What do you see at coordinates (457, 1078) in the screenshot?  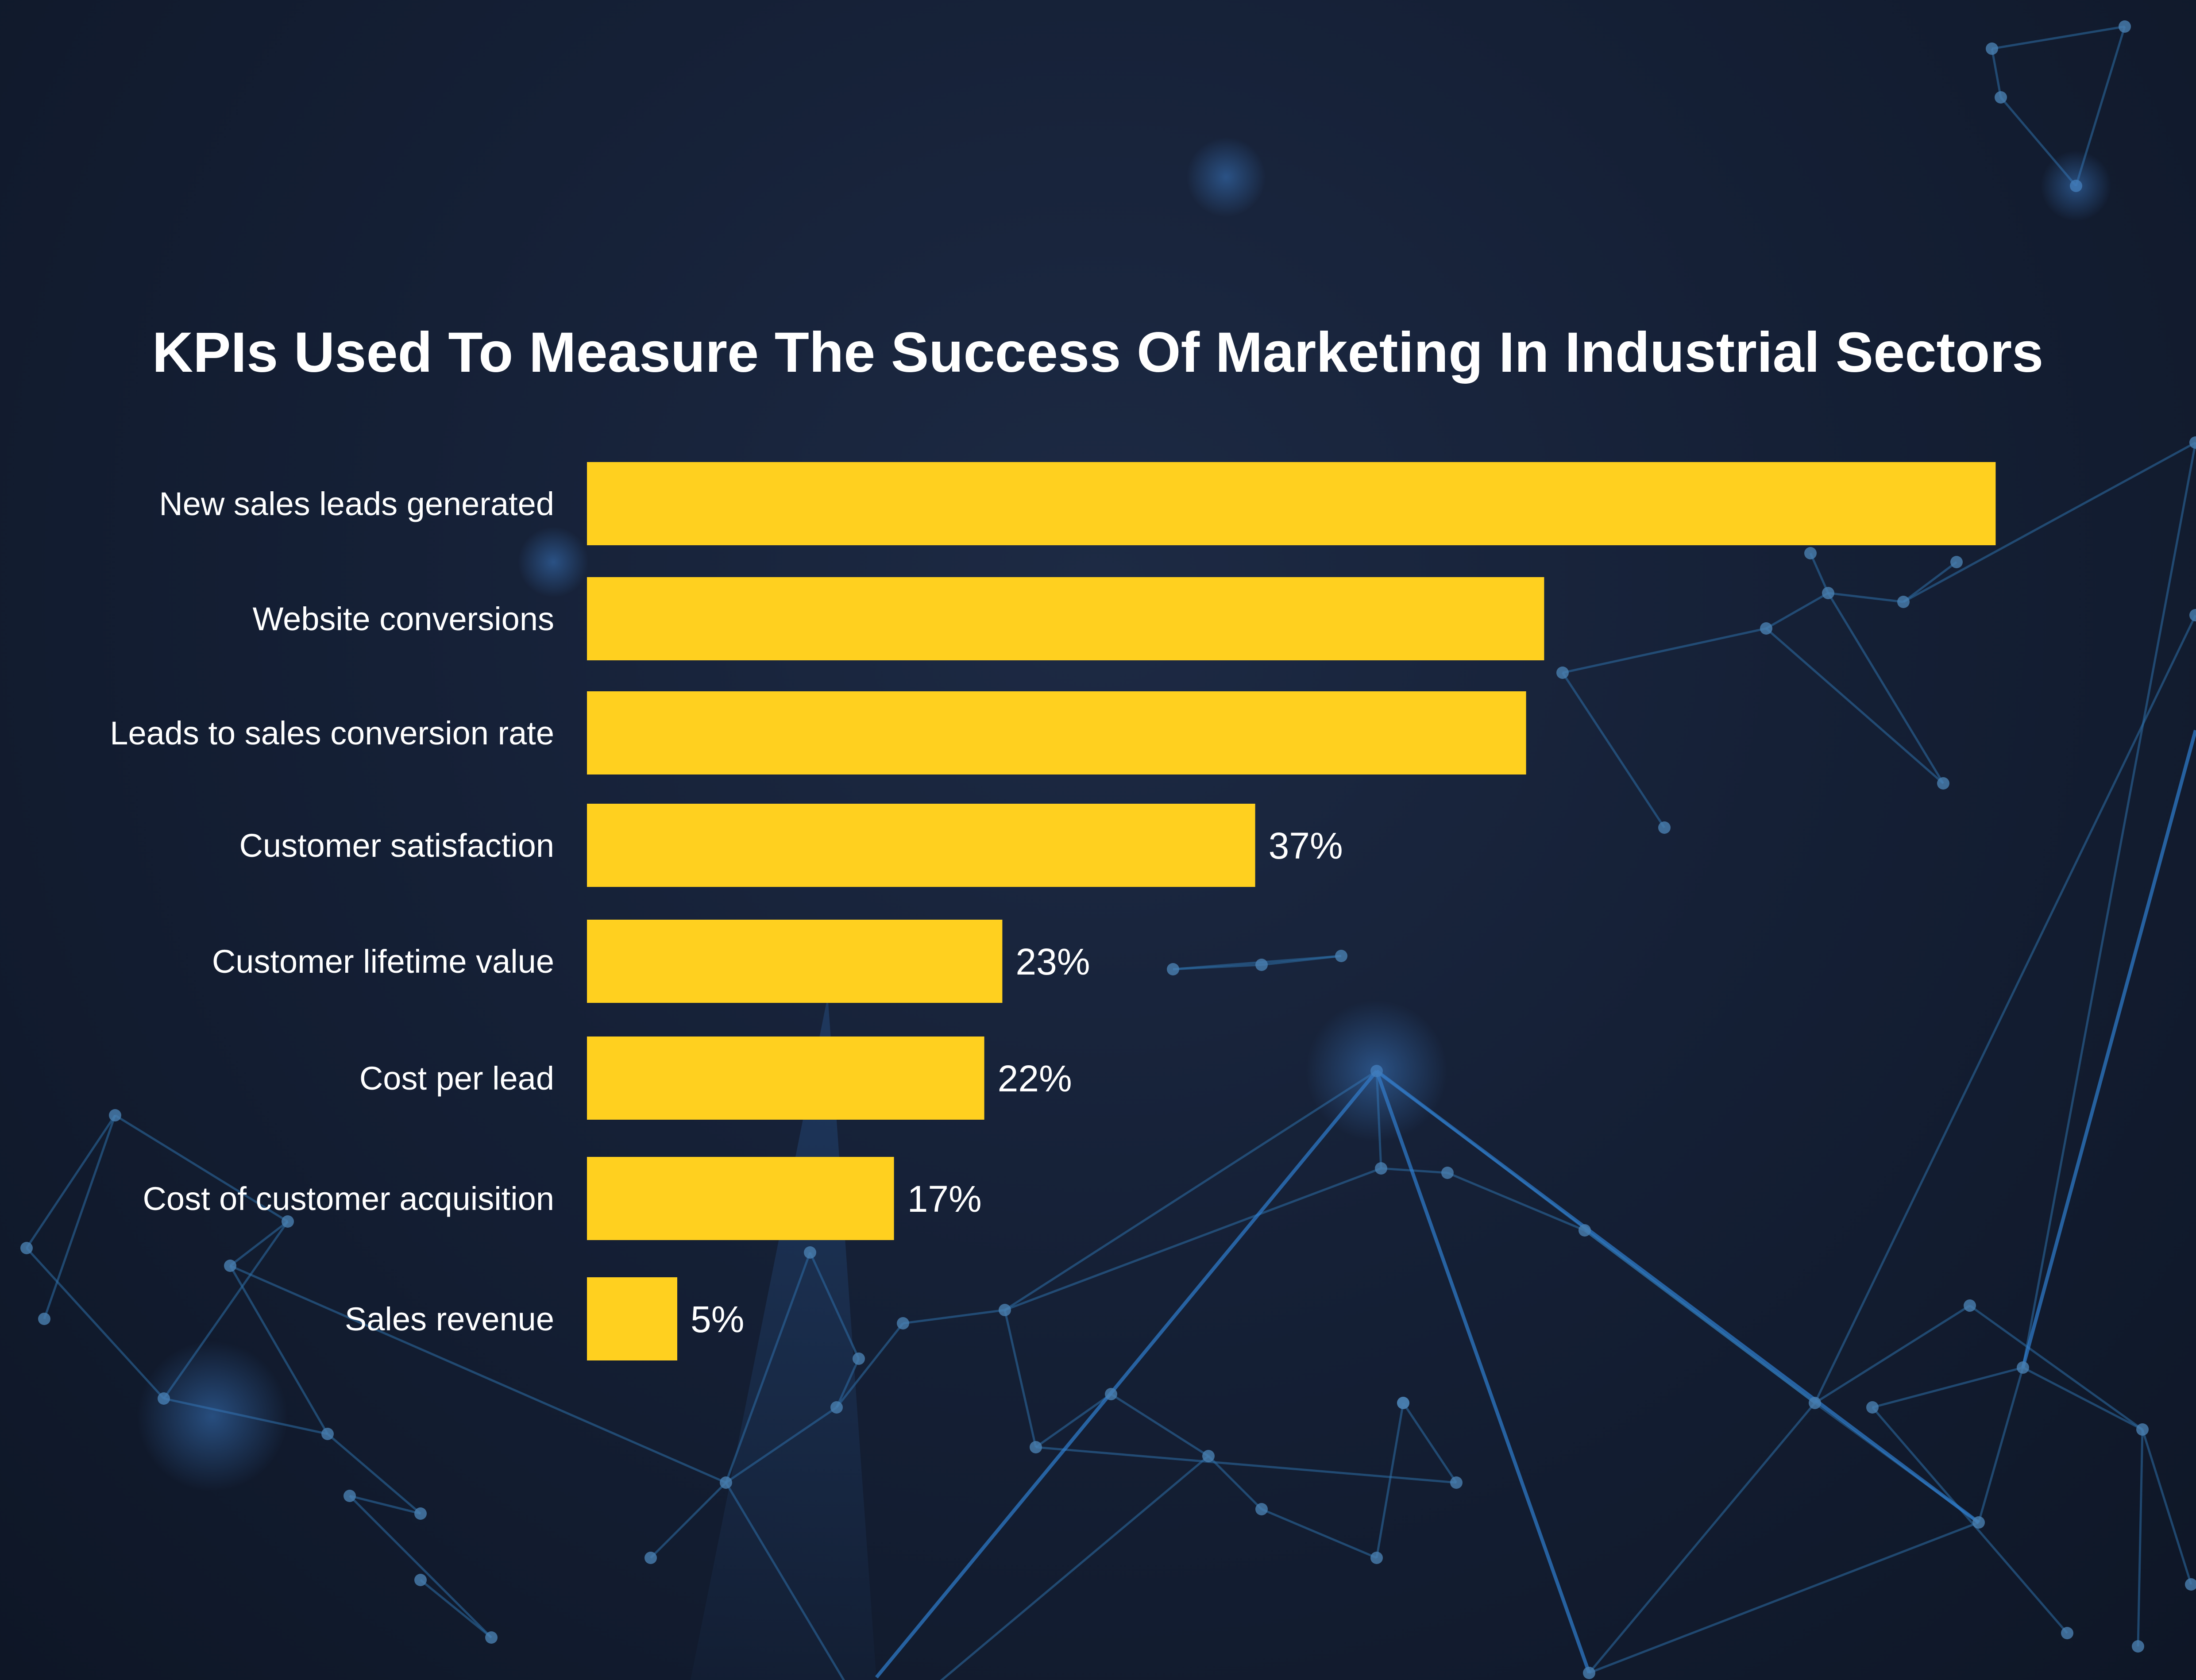 I see `category-label: Cost per lead` at bounding box center [457, 1078].